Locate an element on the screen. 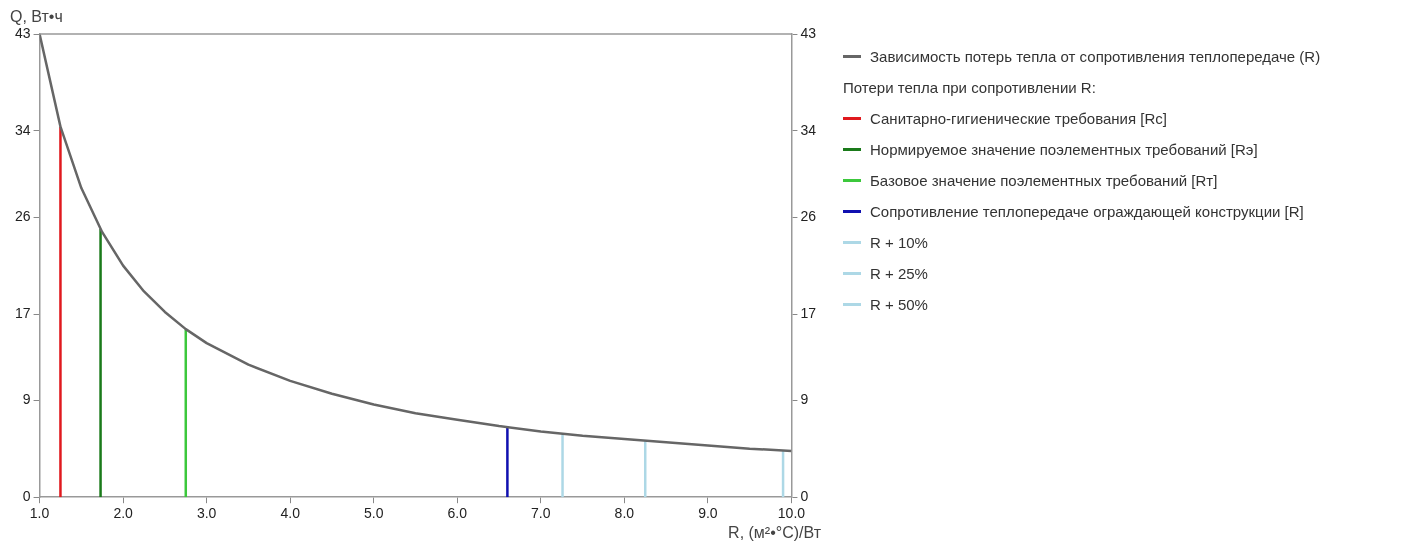 The image size is (1407, 556). legend-label: R + 10% is located at coordinates (899, 243).